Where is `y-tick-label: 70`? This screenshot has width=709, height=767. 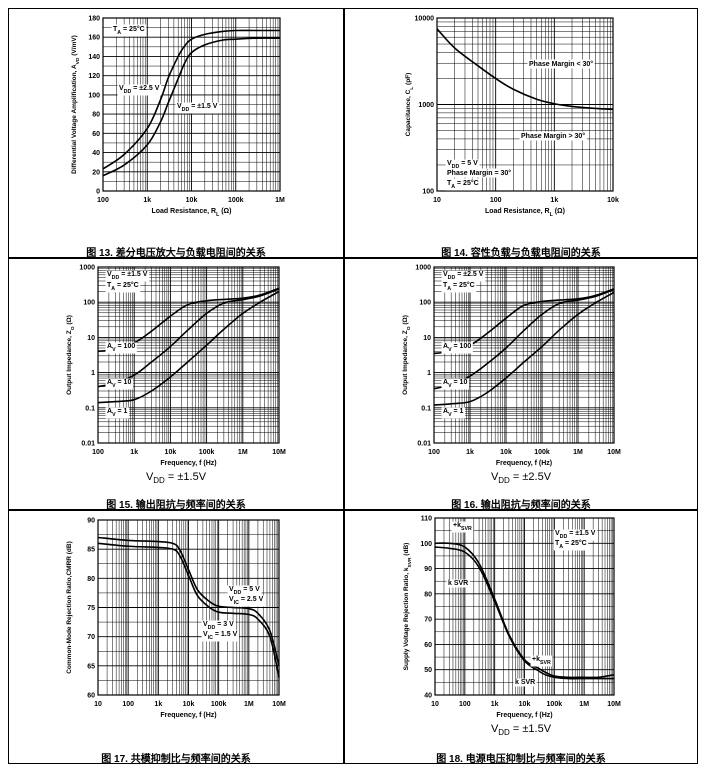 y-tick-label: 70 is located at coordinates (91, 637).